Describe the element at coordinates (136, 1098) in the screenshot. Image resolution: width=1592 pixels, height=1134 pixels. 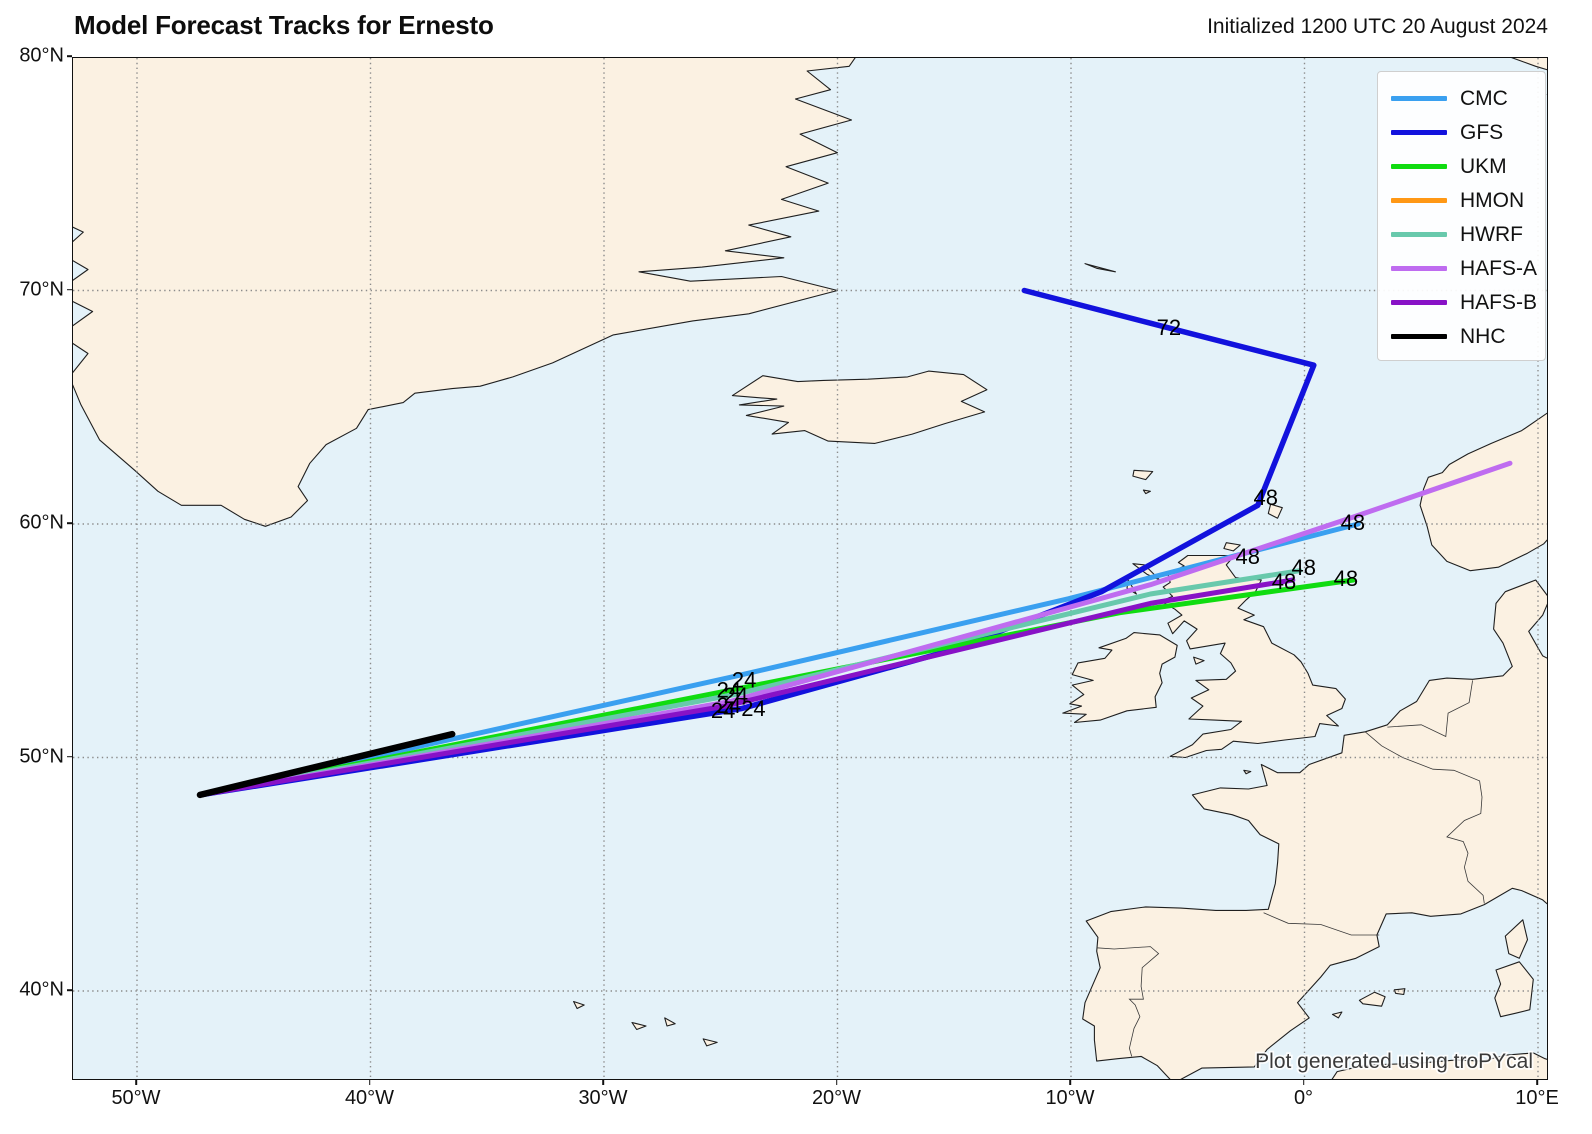
I see `xtick-label-50°W: 50°W` at that location.